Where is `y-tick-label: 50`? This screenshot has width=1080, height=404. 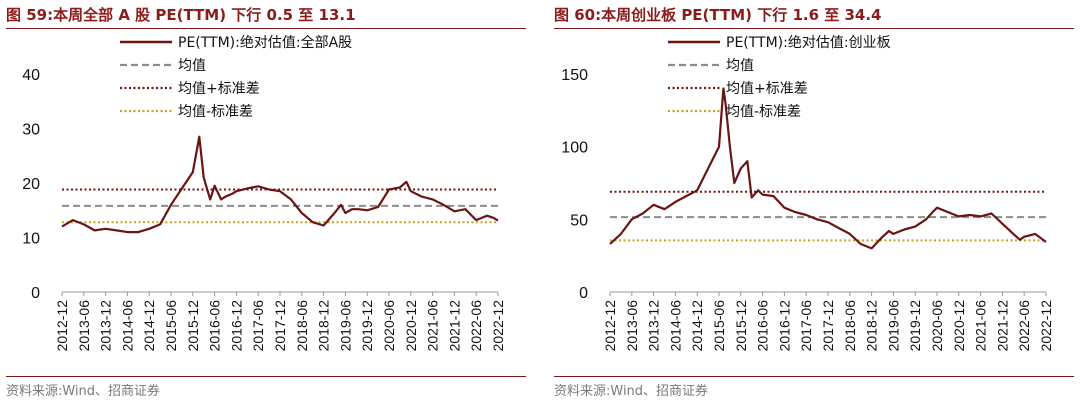
y-tick-label: 50 is located at coordinates (579, 220).